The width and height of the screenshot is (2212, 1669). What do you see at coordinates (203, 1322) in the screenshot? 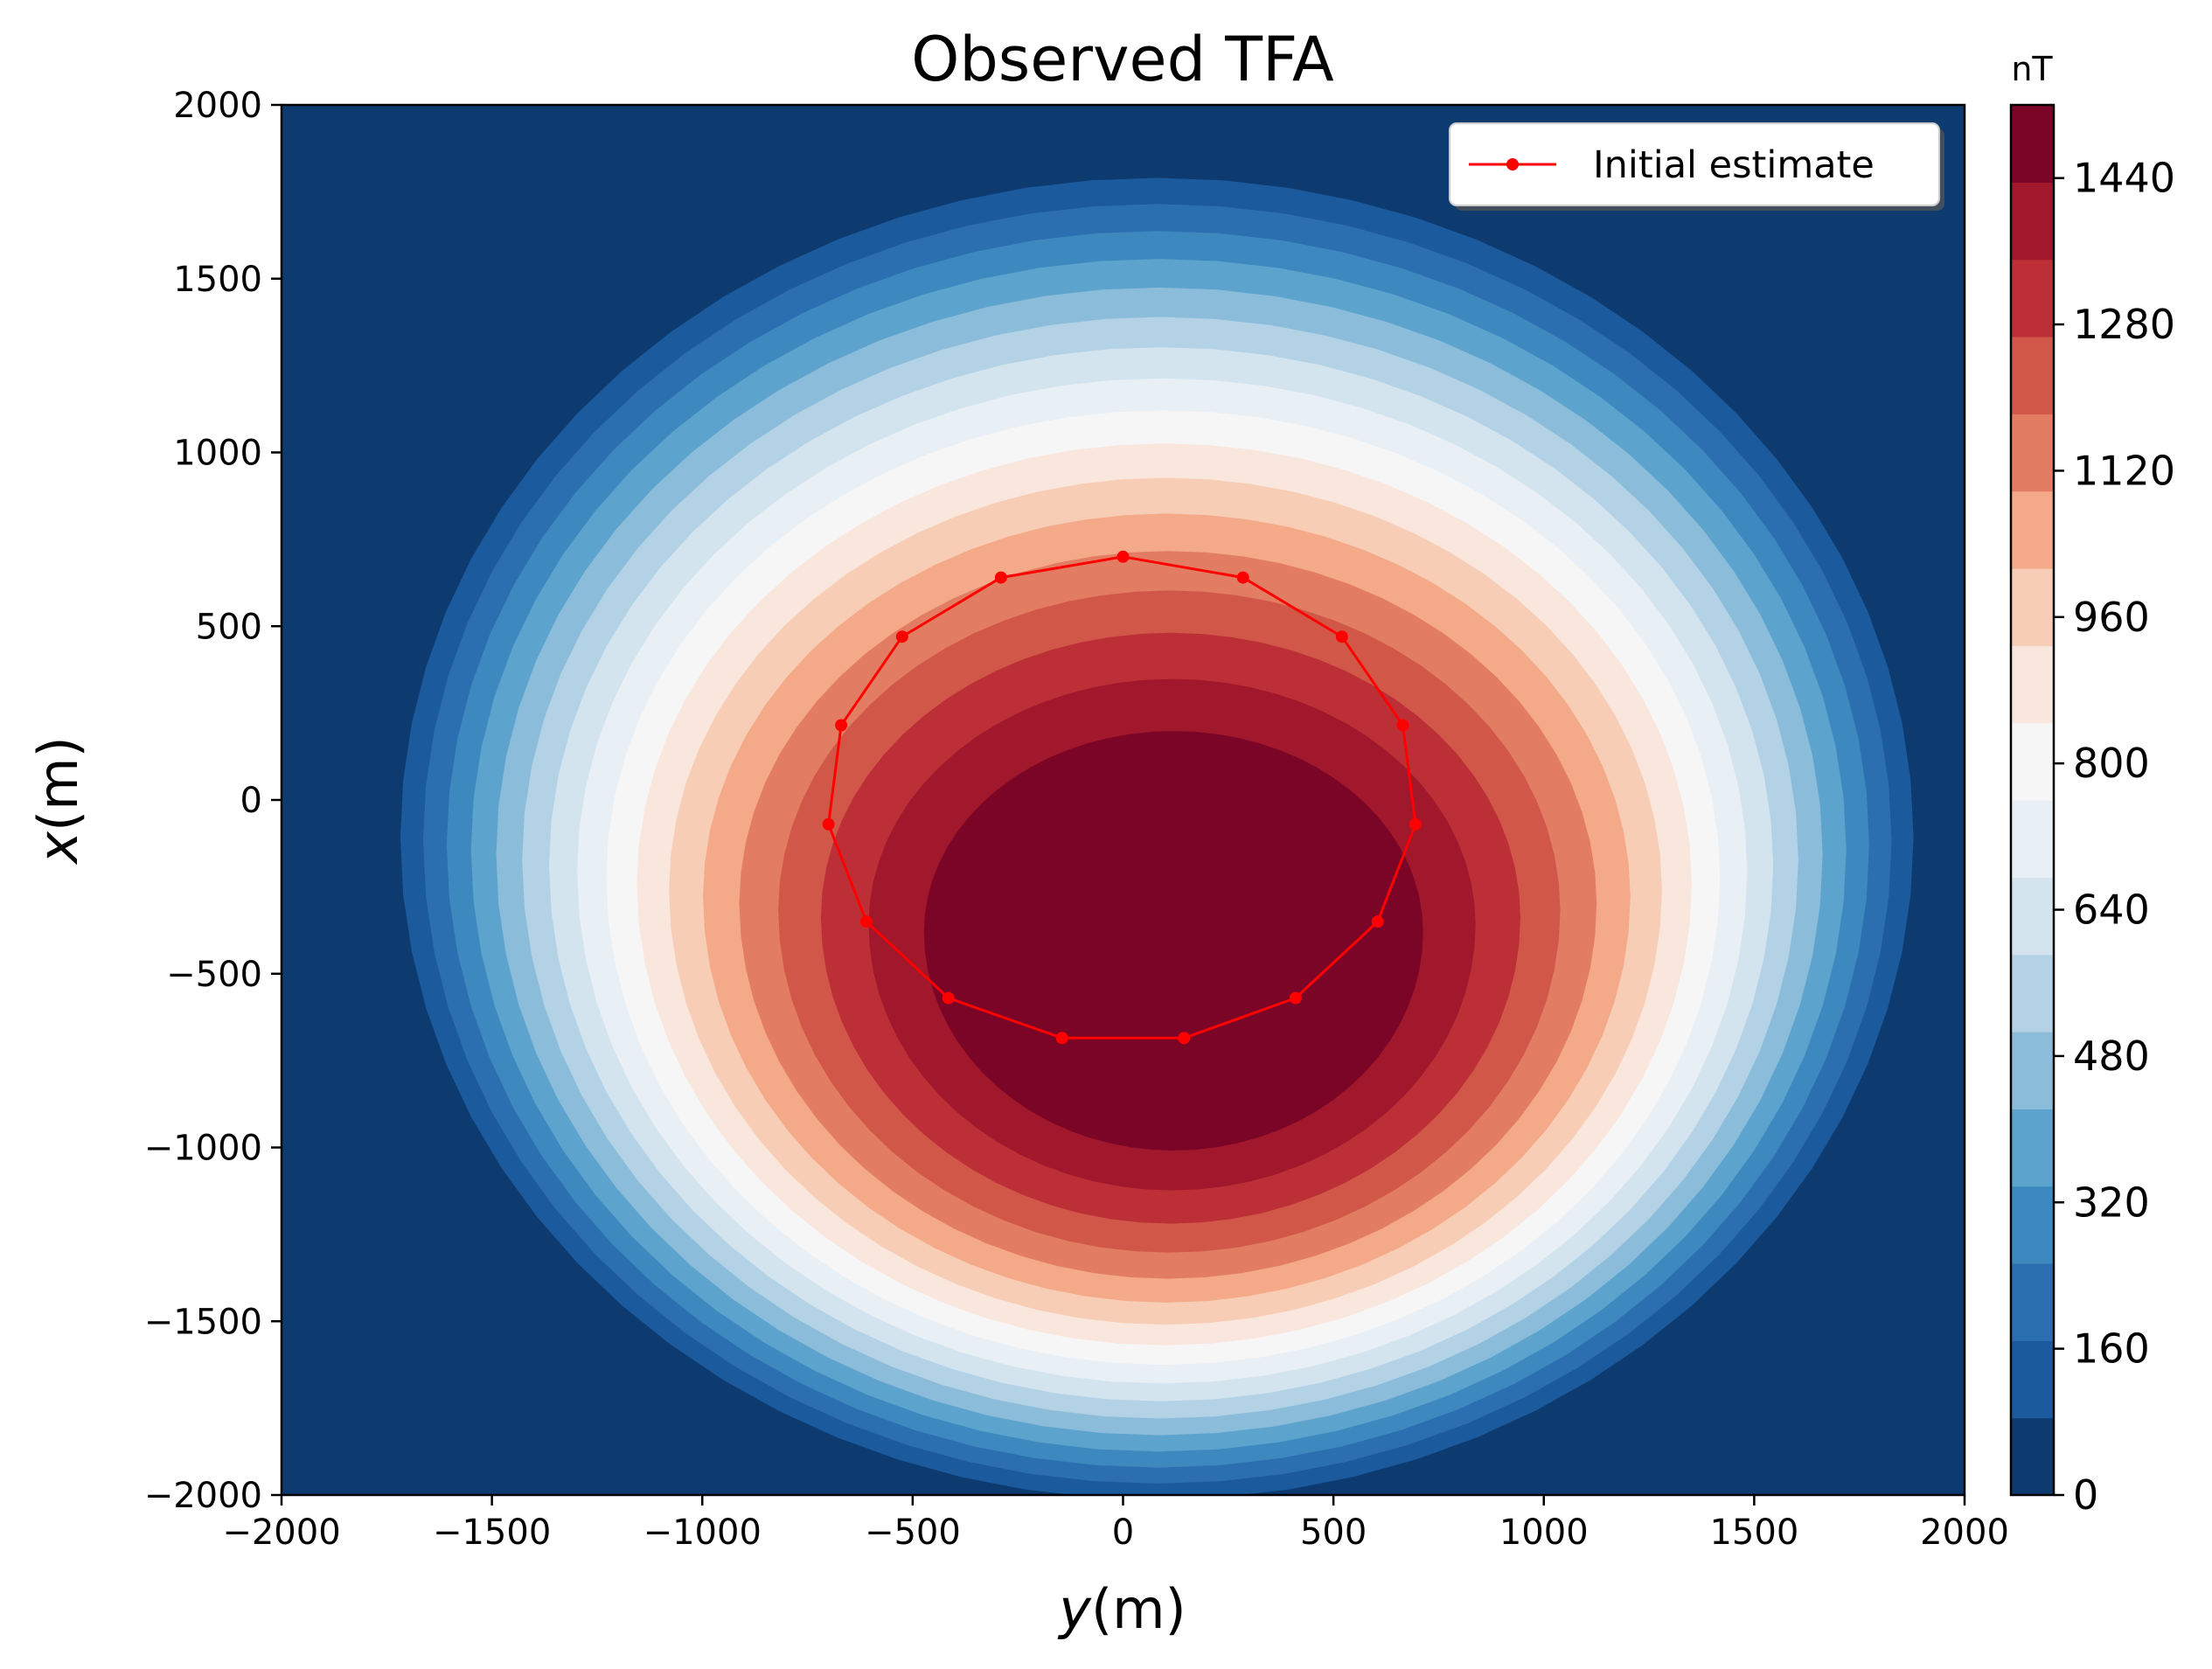
I see `y-tick-label: −1500` at bounding box center [203, 1322].